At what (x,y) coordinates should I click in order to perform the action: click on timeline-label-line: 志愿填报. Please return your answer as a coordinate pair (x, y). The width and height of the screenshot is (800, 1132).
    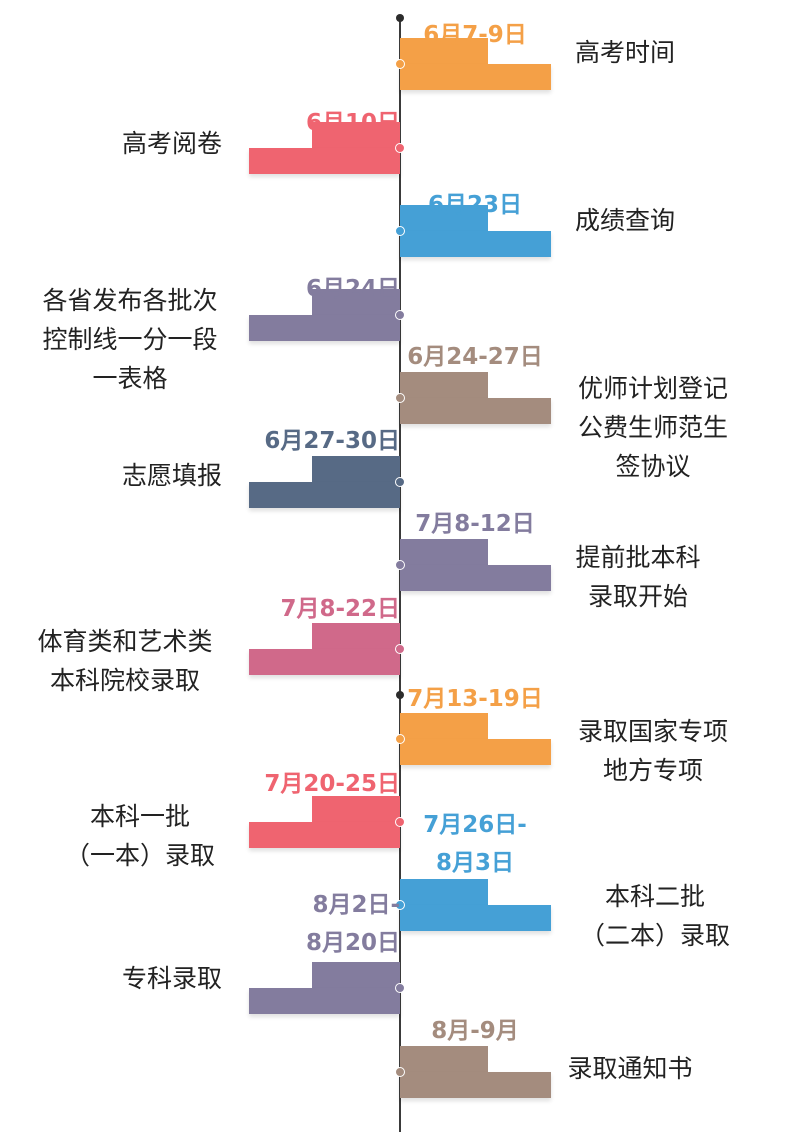
    Looking at the image, I should click on (171, 475).